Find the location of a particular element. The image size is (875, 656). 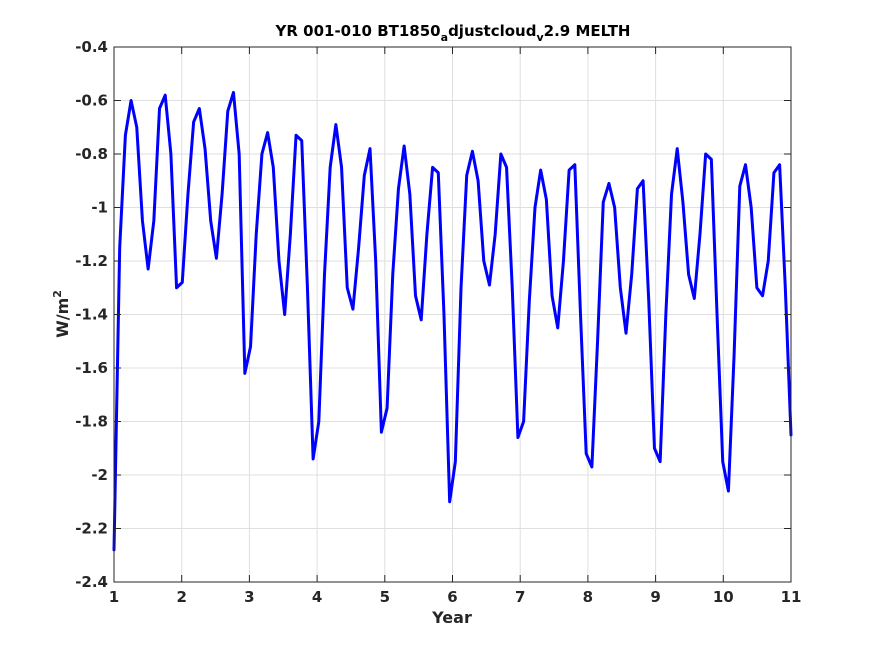

x-tick-label: 6 is located at coordinates (452, 597).